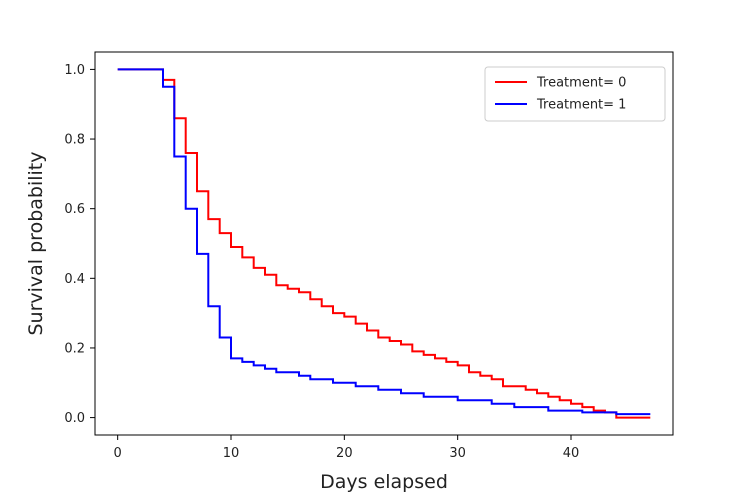 The image size is (746, 501). What do you see at coordinates (74, 70) in the screenshot?
I see `y-tick-label: 1.0` at bounding box center [74, 70].